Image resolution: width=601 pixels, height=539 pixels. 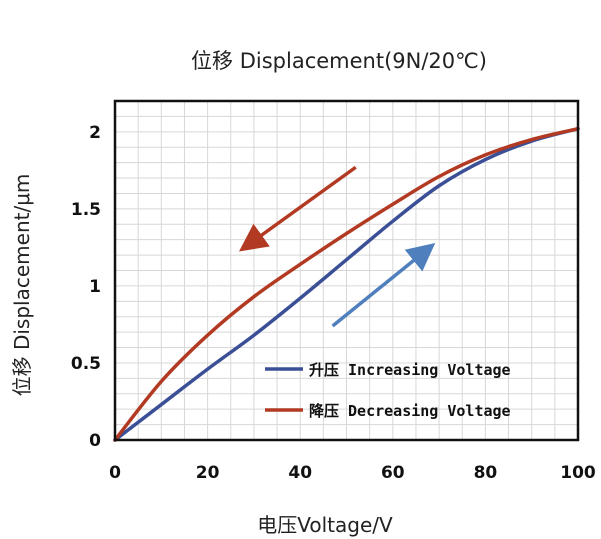 What do you see at coordinates (325, 525) in the screenshot?
I see `x-axis-label: 电压Voltage/V` at bounding box center [325, 525].